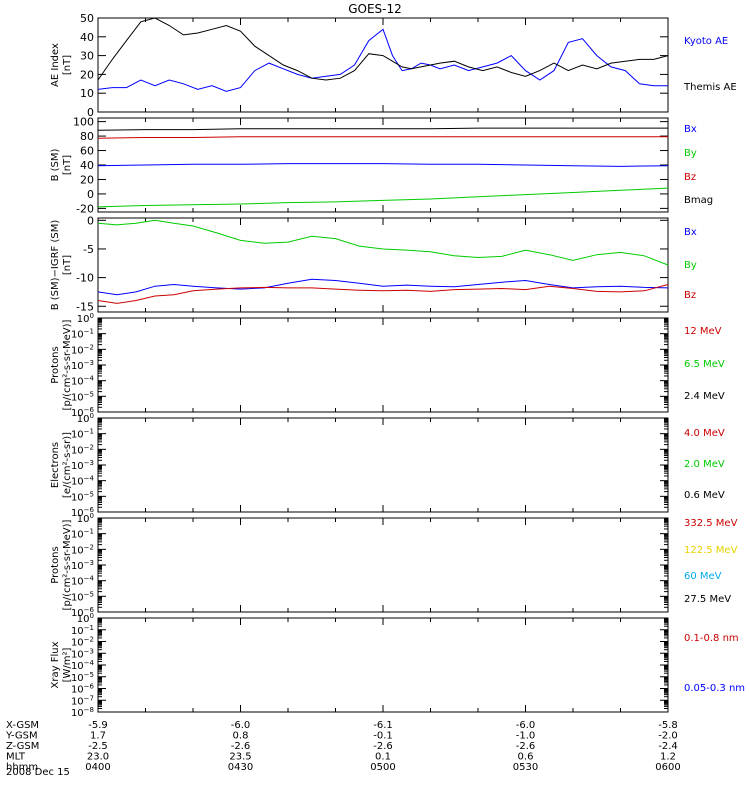 The height and width of the screenshot is (800, 750). Describe the element at coordinates (525, 767) in the screenshot. I see `ephemeris-value: 0530` at that location.